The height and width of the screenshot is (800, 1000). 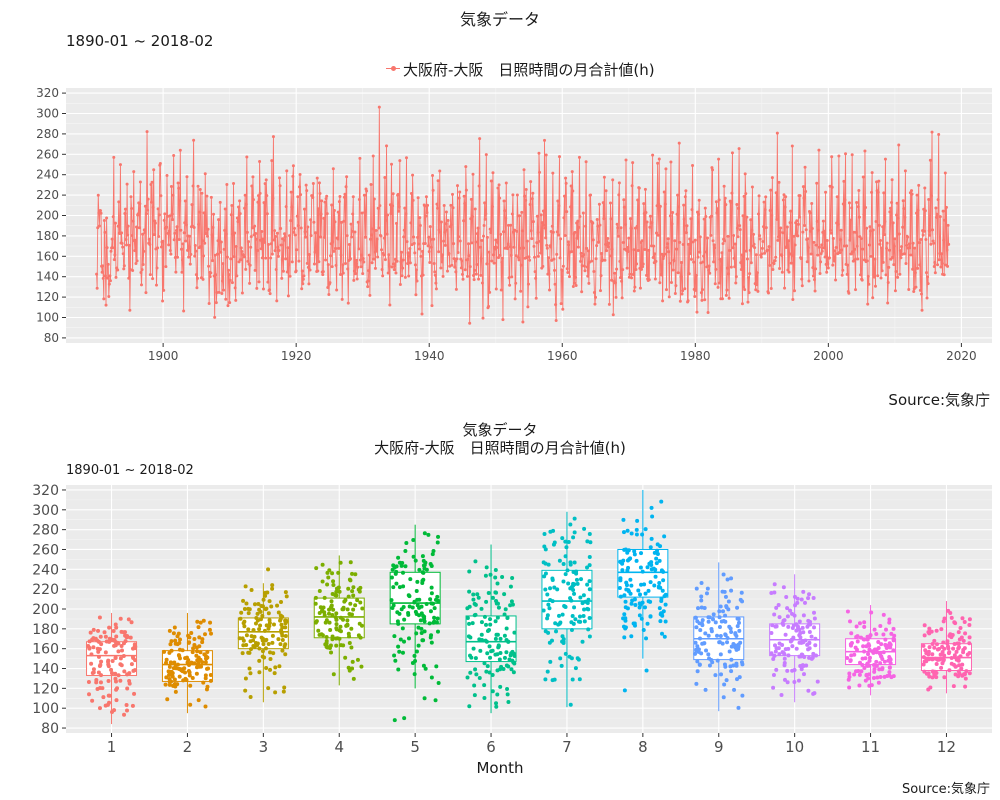 I want to click on y-tick-label: 80, so click(x=50, y=729).